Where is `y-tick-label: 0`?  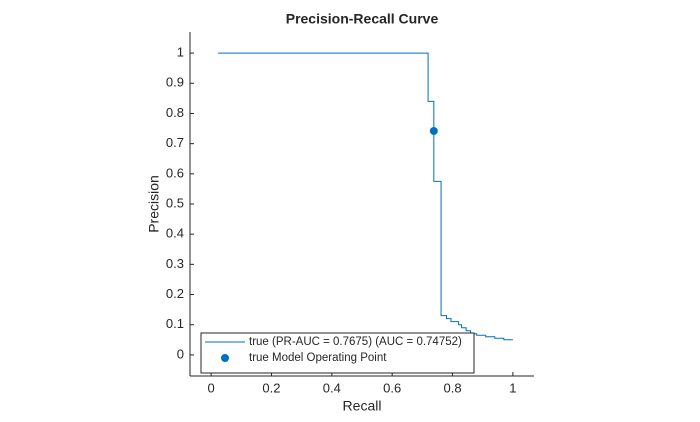 y-tick-label: 0 is located at coordinates (180, 353).